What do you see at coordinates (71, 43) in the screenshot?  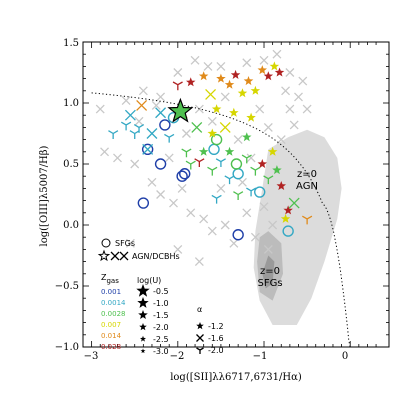 I see `y-tick-label: 1.5` at bounding box center [71, 43].